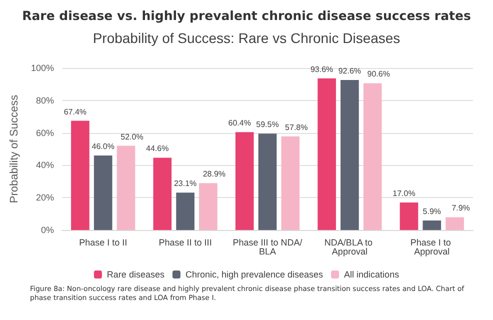 This screenshot has height=320, width=493. Describe the element at coordinates (103, 243) in the screenshot. I see `x-tick-label: Phase I to II` at that location.